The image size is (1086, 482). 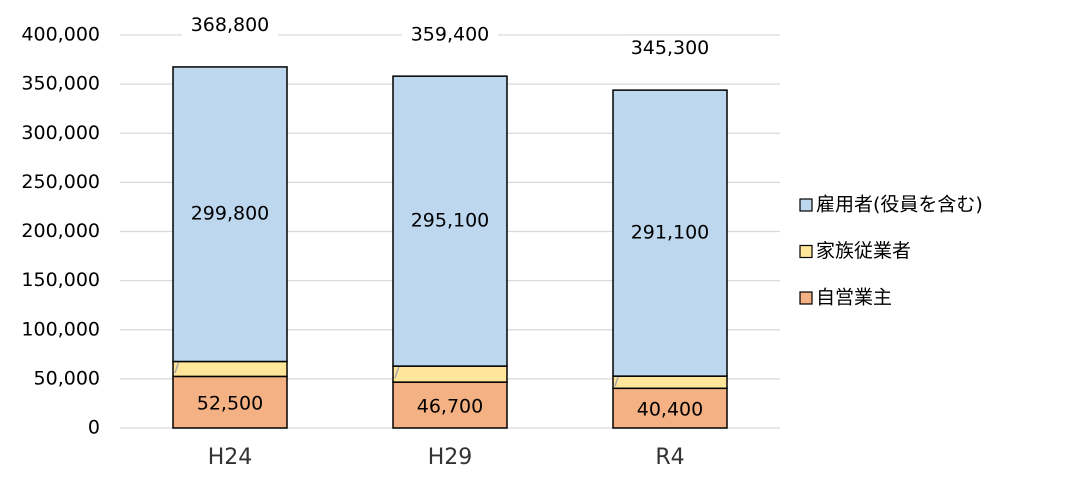 I want to click on data-label: 46,700, so click(x=450, y=407).